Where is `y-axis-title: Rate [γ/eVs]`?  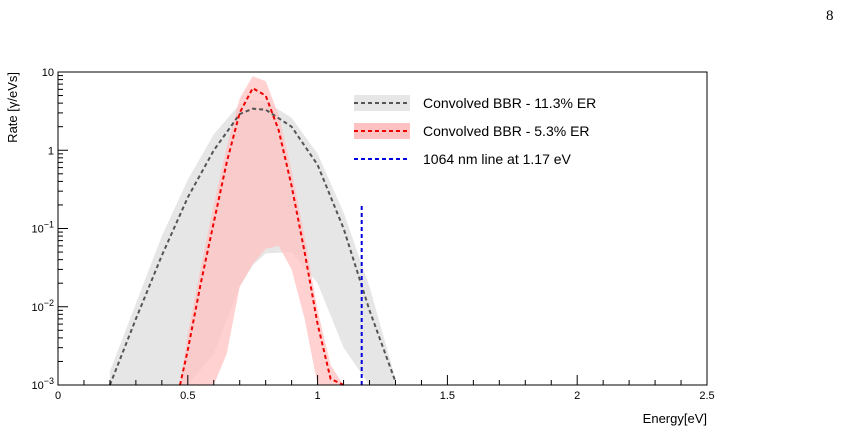
y-axis-title: Rate [γ/eVs] is located at coordinates (12, 107).